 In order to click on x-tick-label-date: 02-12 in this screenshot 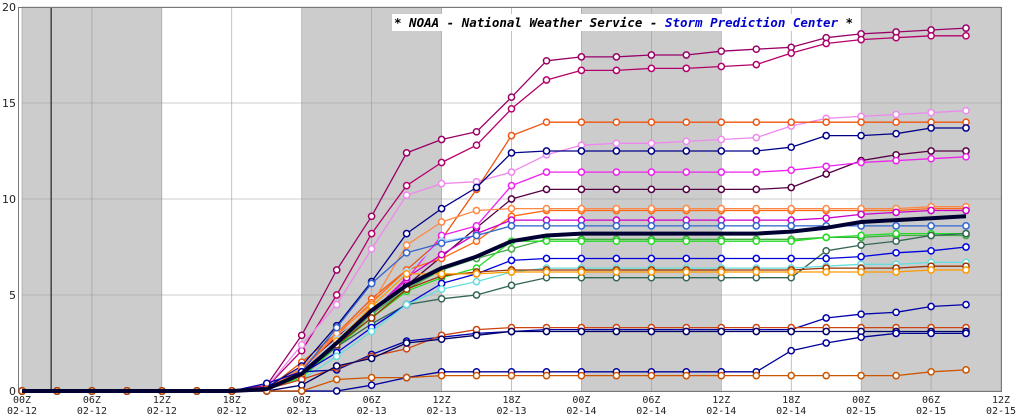, I will do `click(22, 411)`.